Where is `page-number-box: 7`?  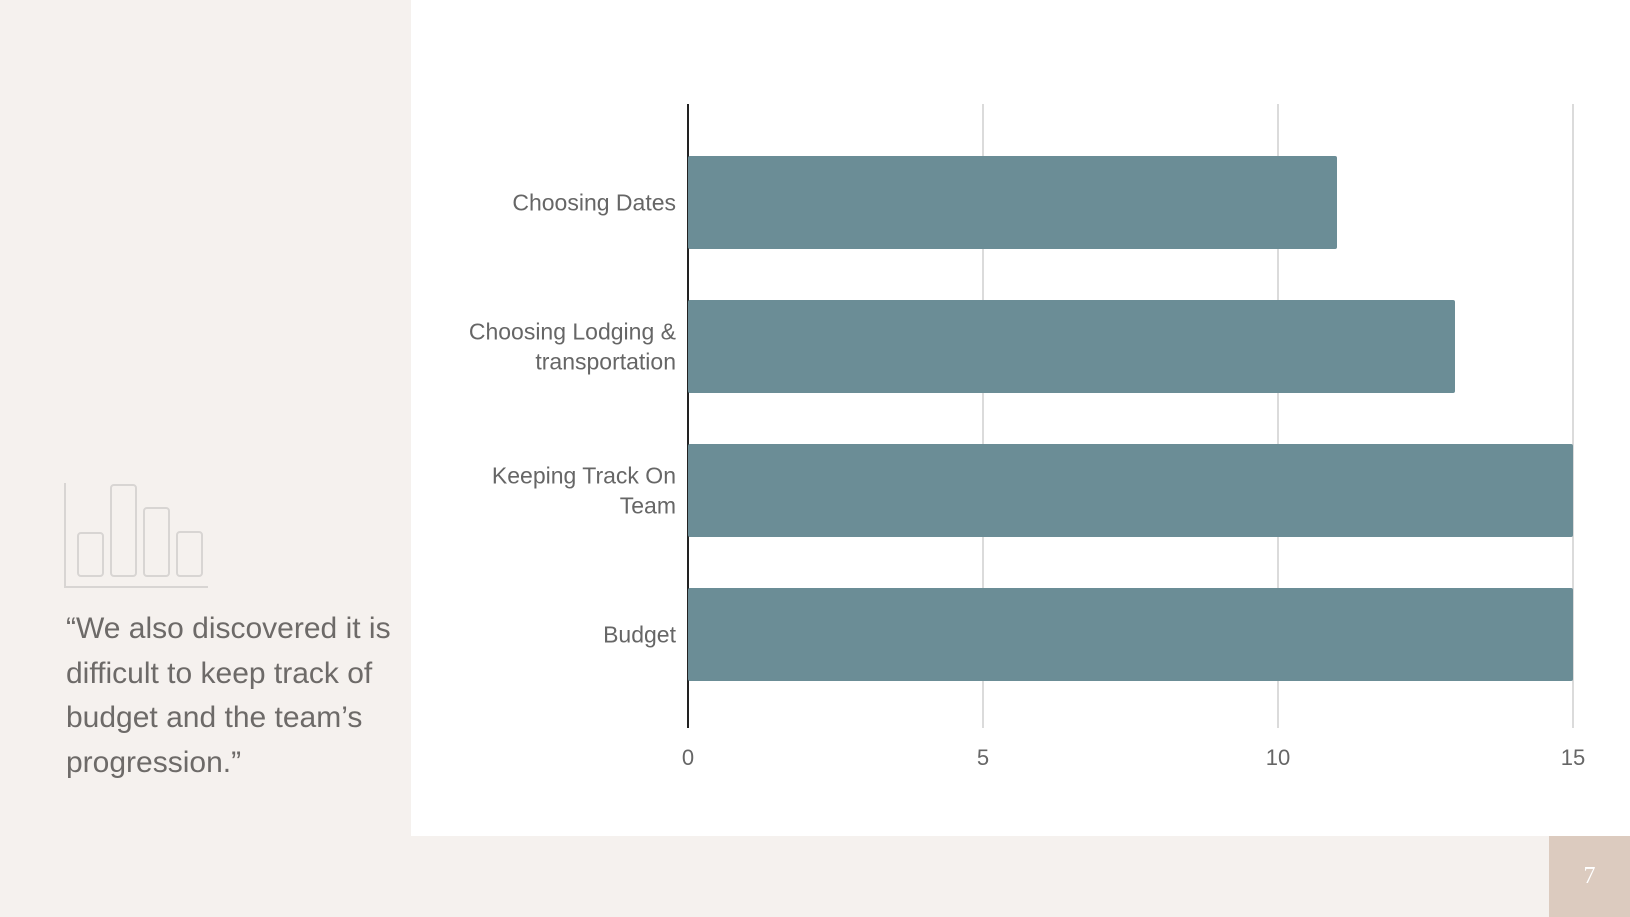 page-number-box: 7 is located at coordinates (1589, 876).